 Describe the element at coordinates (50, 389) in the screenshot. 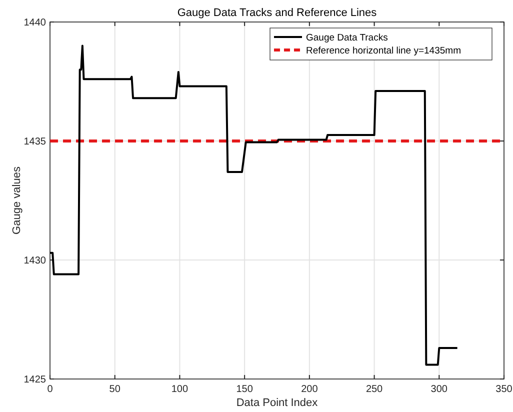

I see `x-tick-label: 0` at that location.